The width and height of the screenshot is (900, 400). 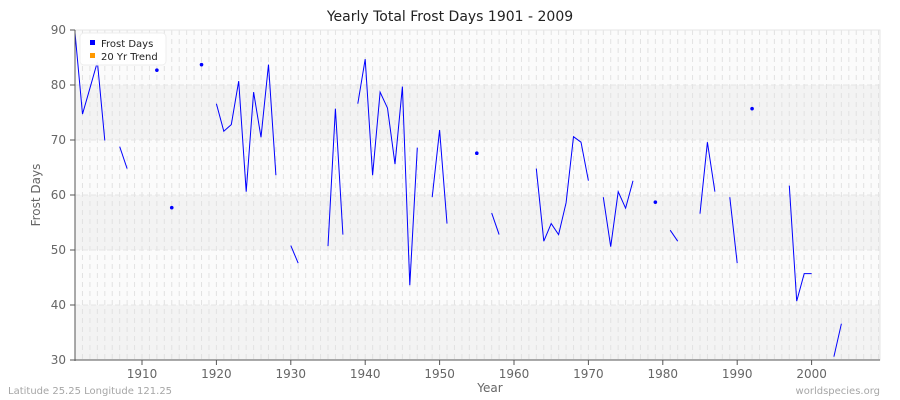 I want to click on svg-text: 90, so click(x=58, y=30).